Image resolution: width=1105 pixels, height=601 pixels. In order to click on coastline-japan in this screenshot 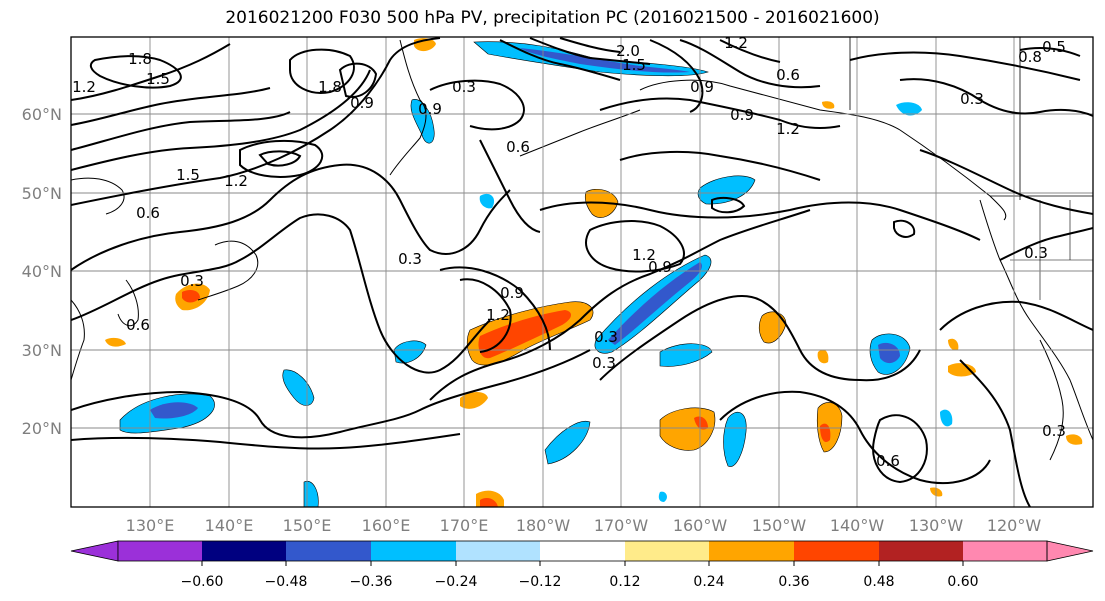, I will do `click(228, 270)`.